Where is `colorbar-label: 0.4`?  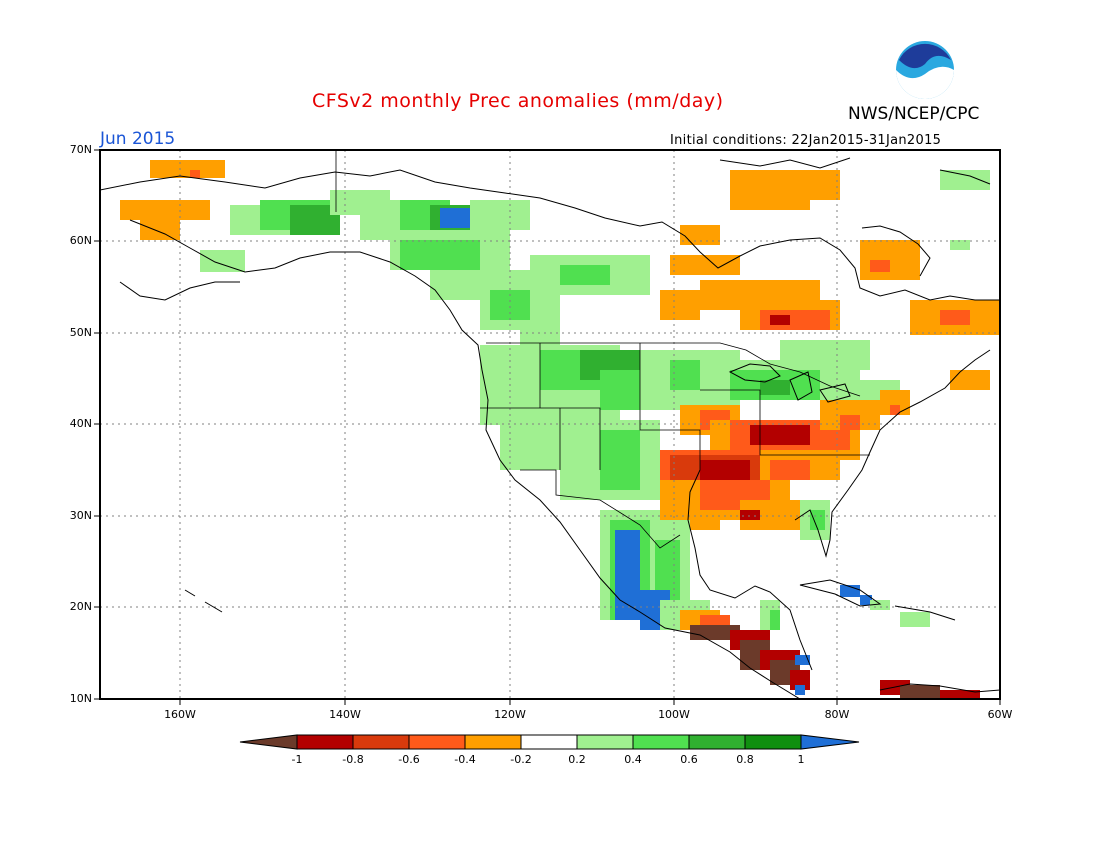 colorbar-label: 0.4 is located at coordinates (633, 759).